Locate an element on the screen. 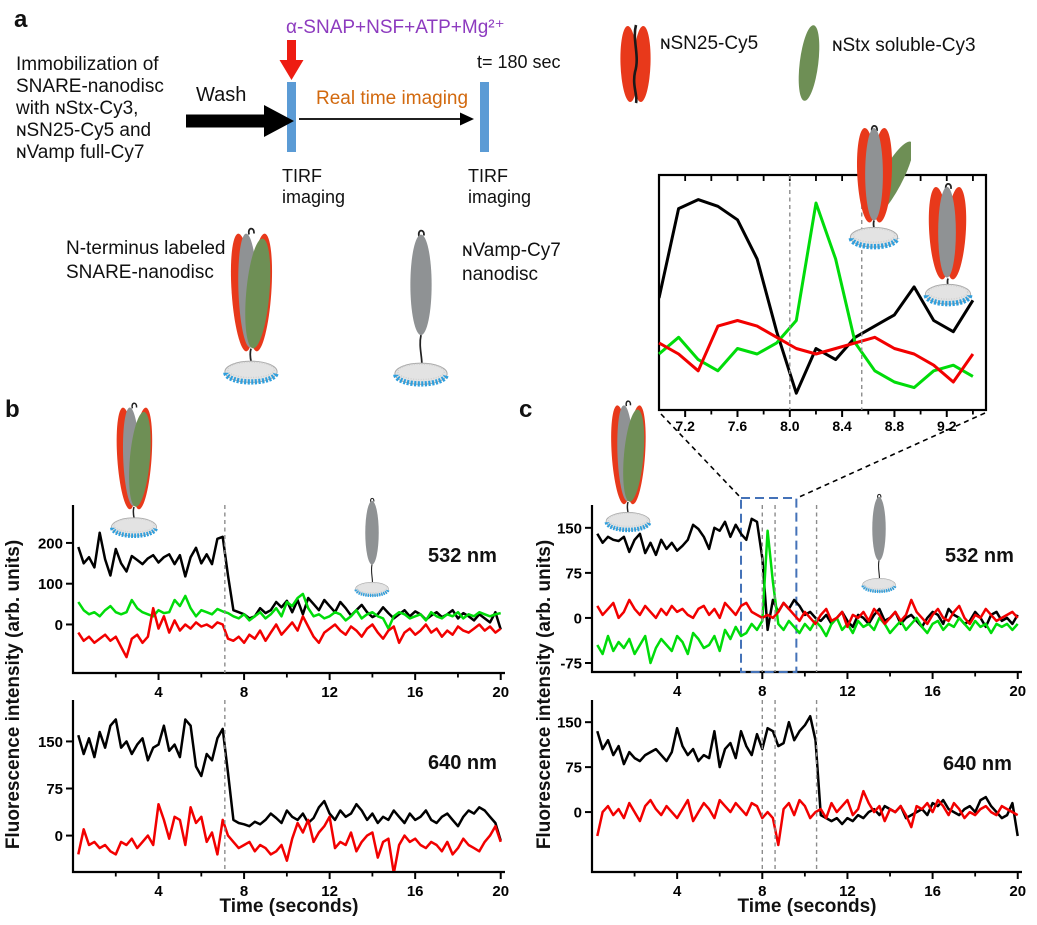 The height and width of the screenshot is (925, 1037). timeline-bar-start is located at coordinates (291, 117).